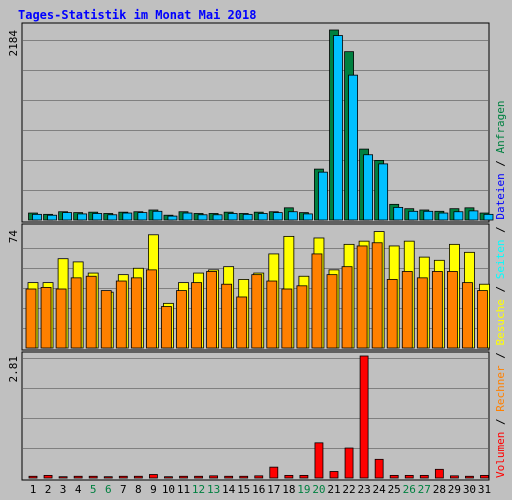  Describe the element at coordinates (243, 489) in the screenshot. I see `x-tick-label: 15` at that location.